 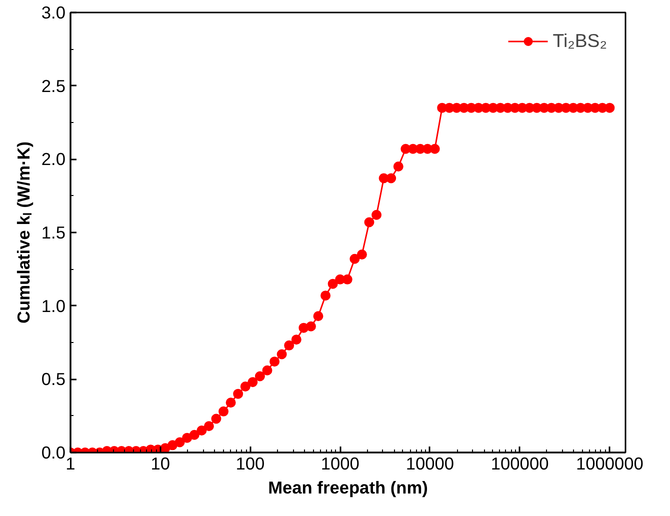 I want to click on y-tick-label: 0.0, so click(x=53, y=452).